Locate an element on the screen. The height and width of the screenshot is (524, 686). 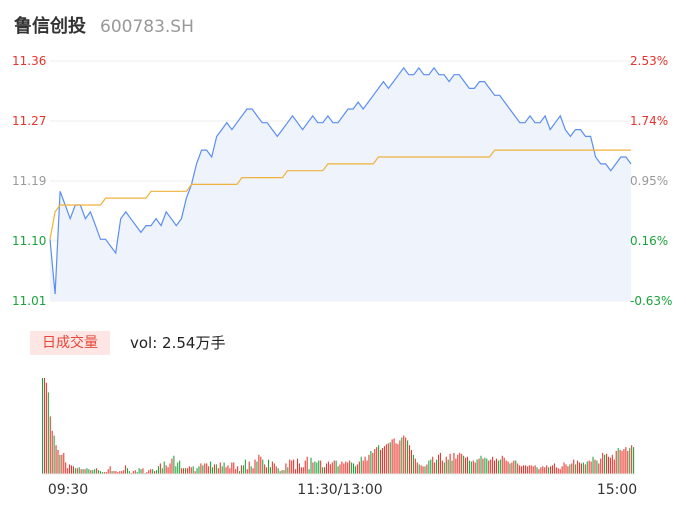
time-tick-label: 09:30 is located at coordinates (68, 490).